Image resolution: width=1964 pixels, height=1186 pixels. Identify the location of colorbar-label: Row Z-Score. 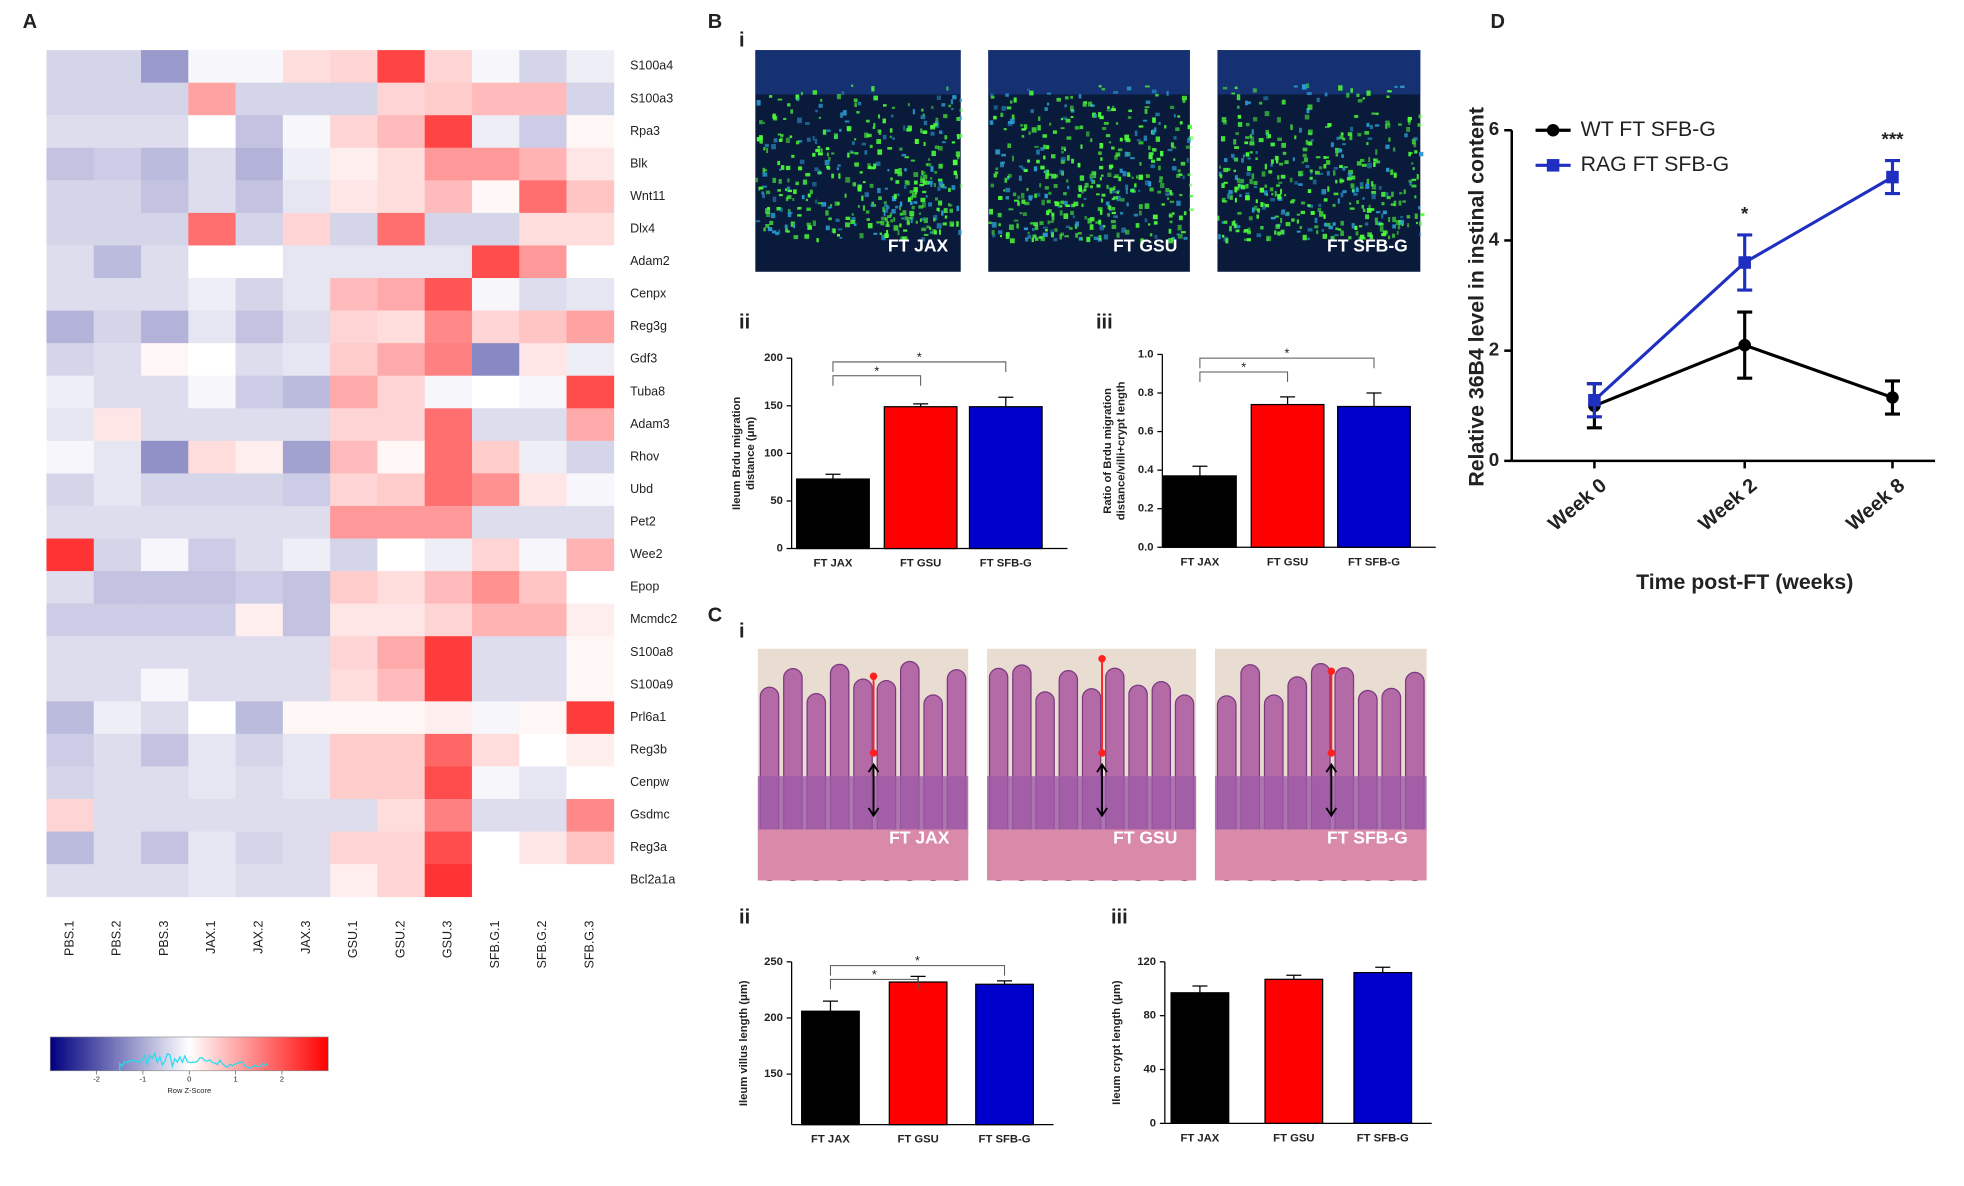
(189, 1090).